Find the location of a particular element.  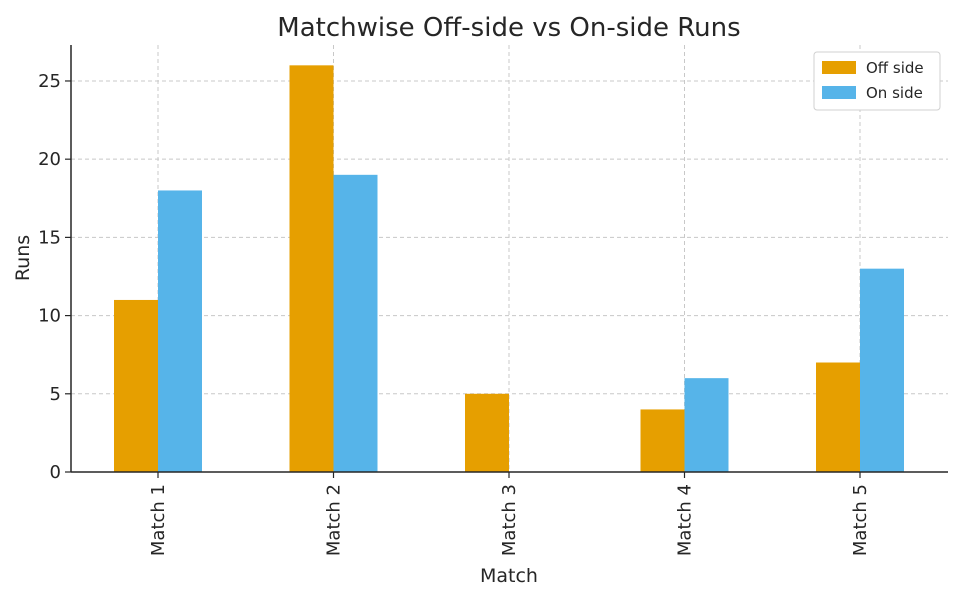

x-tick-label: Match 3 is located at coordinates (509, 520).